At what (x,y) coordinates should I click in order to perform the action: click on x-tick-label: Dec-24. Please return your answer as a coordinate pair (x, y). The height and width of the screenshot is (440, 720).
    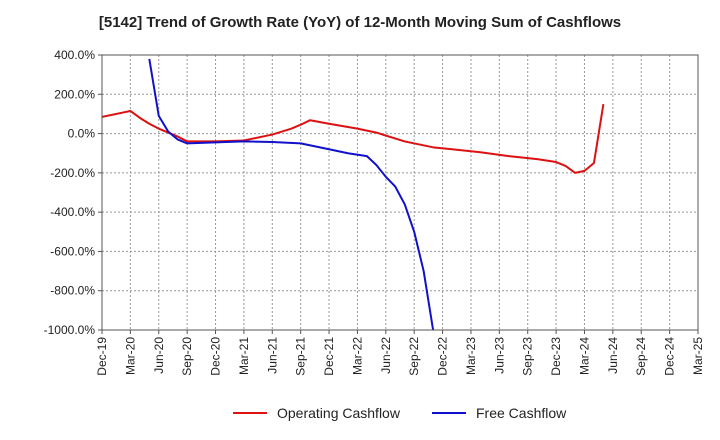
    Looking at the image, I should click on (670, 356).